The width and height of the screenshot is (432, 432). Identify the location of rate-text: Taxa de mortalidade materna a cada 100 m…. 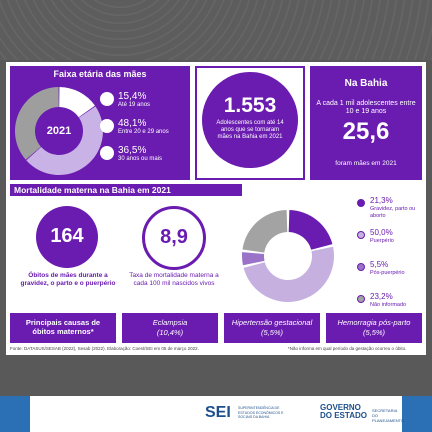
(174, 279).